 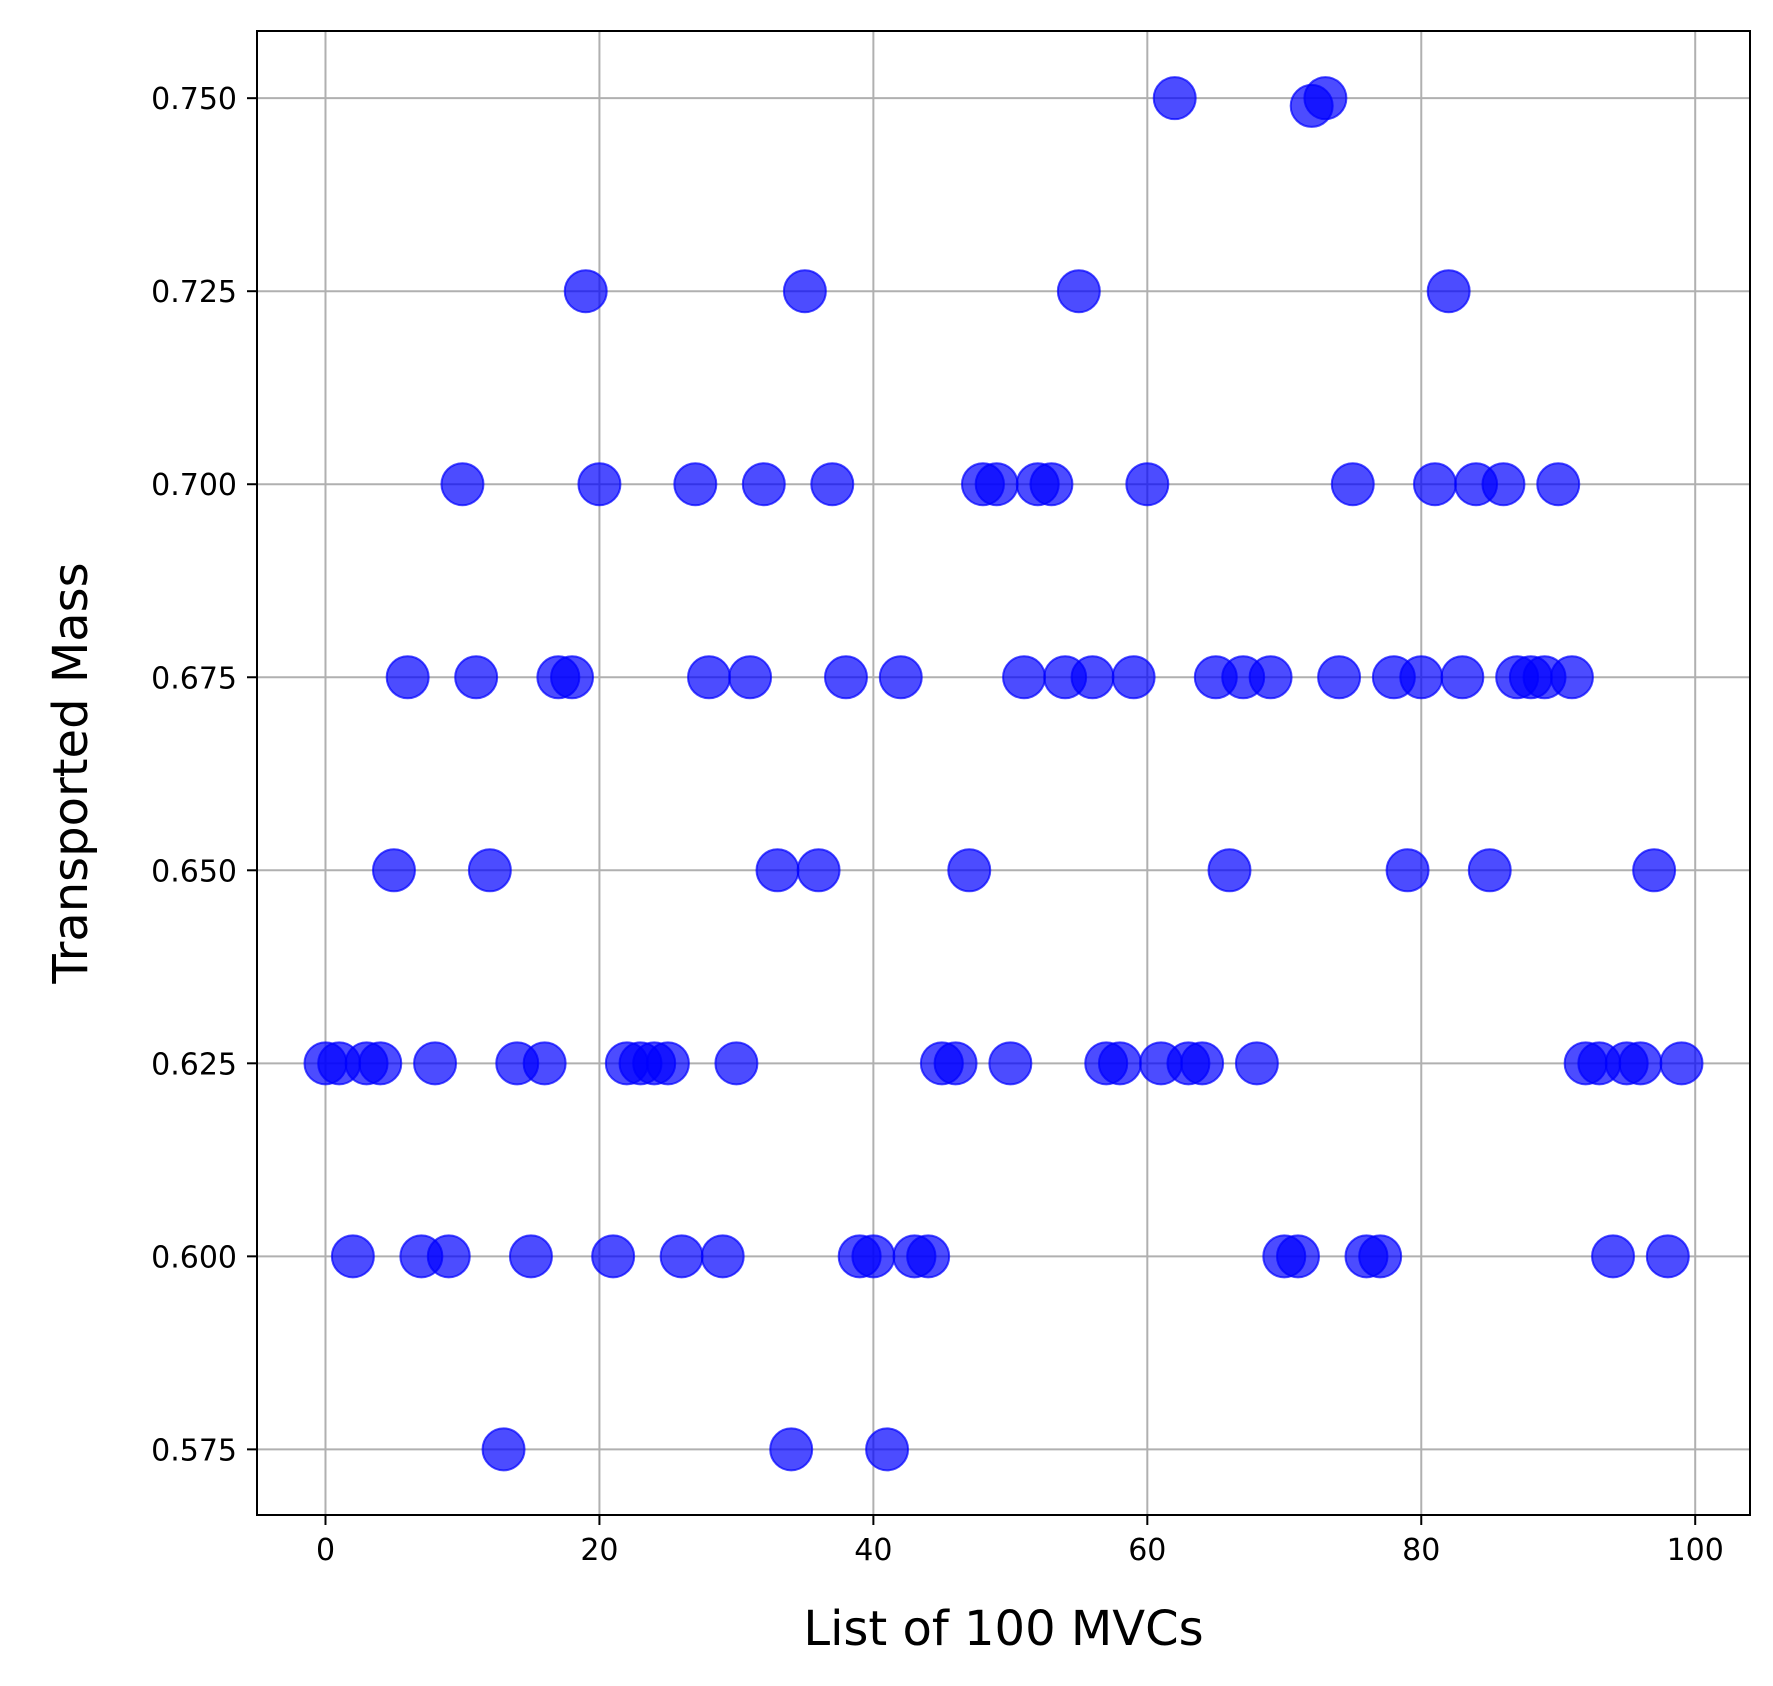 I want to click on x-tick-label: 20, so click(x=599, y=1550).